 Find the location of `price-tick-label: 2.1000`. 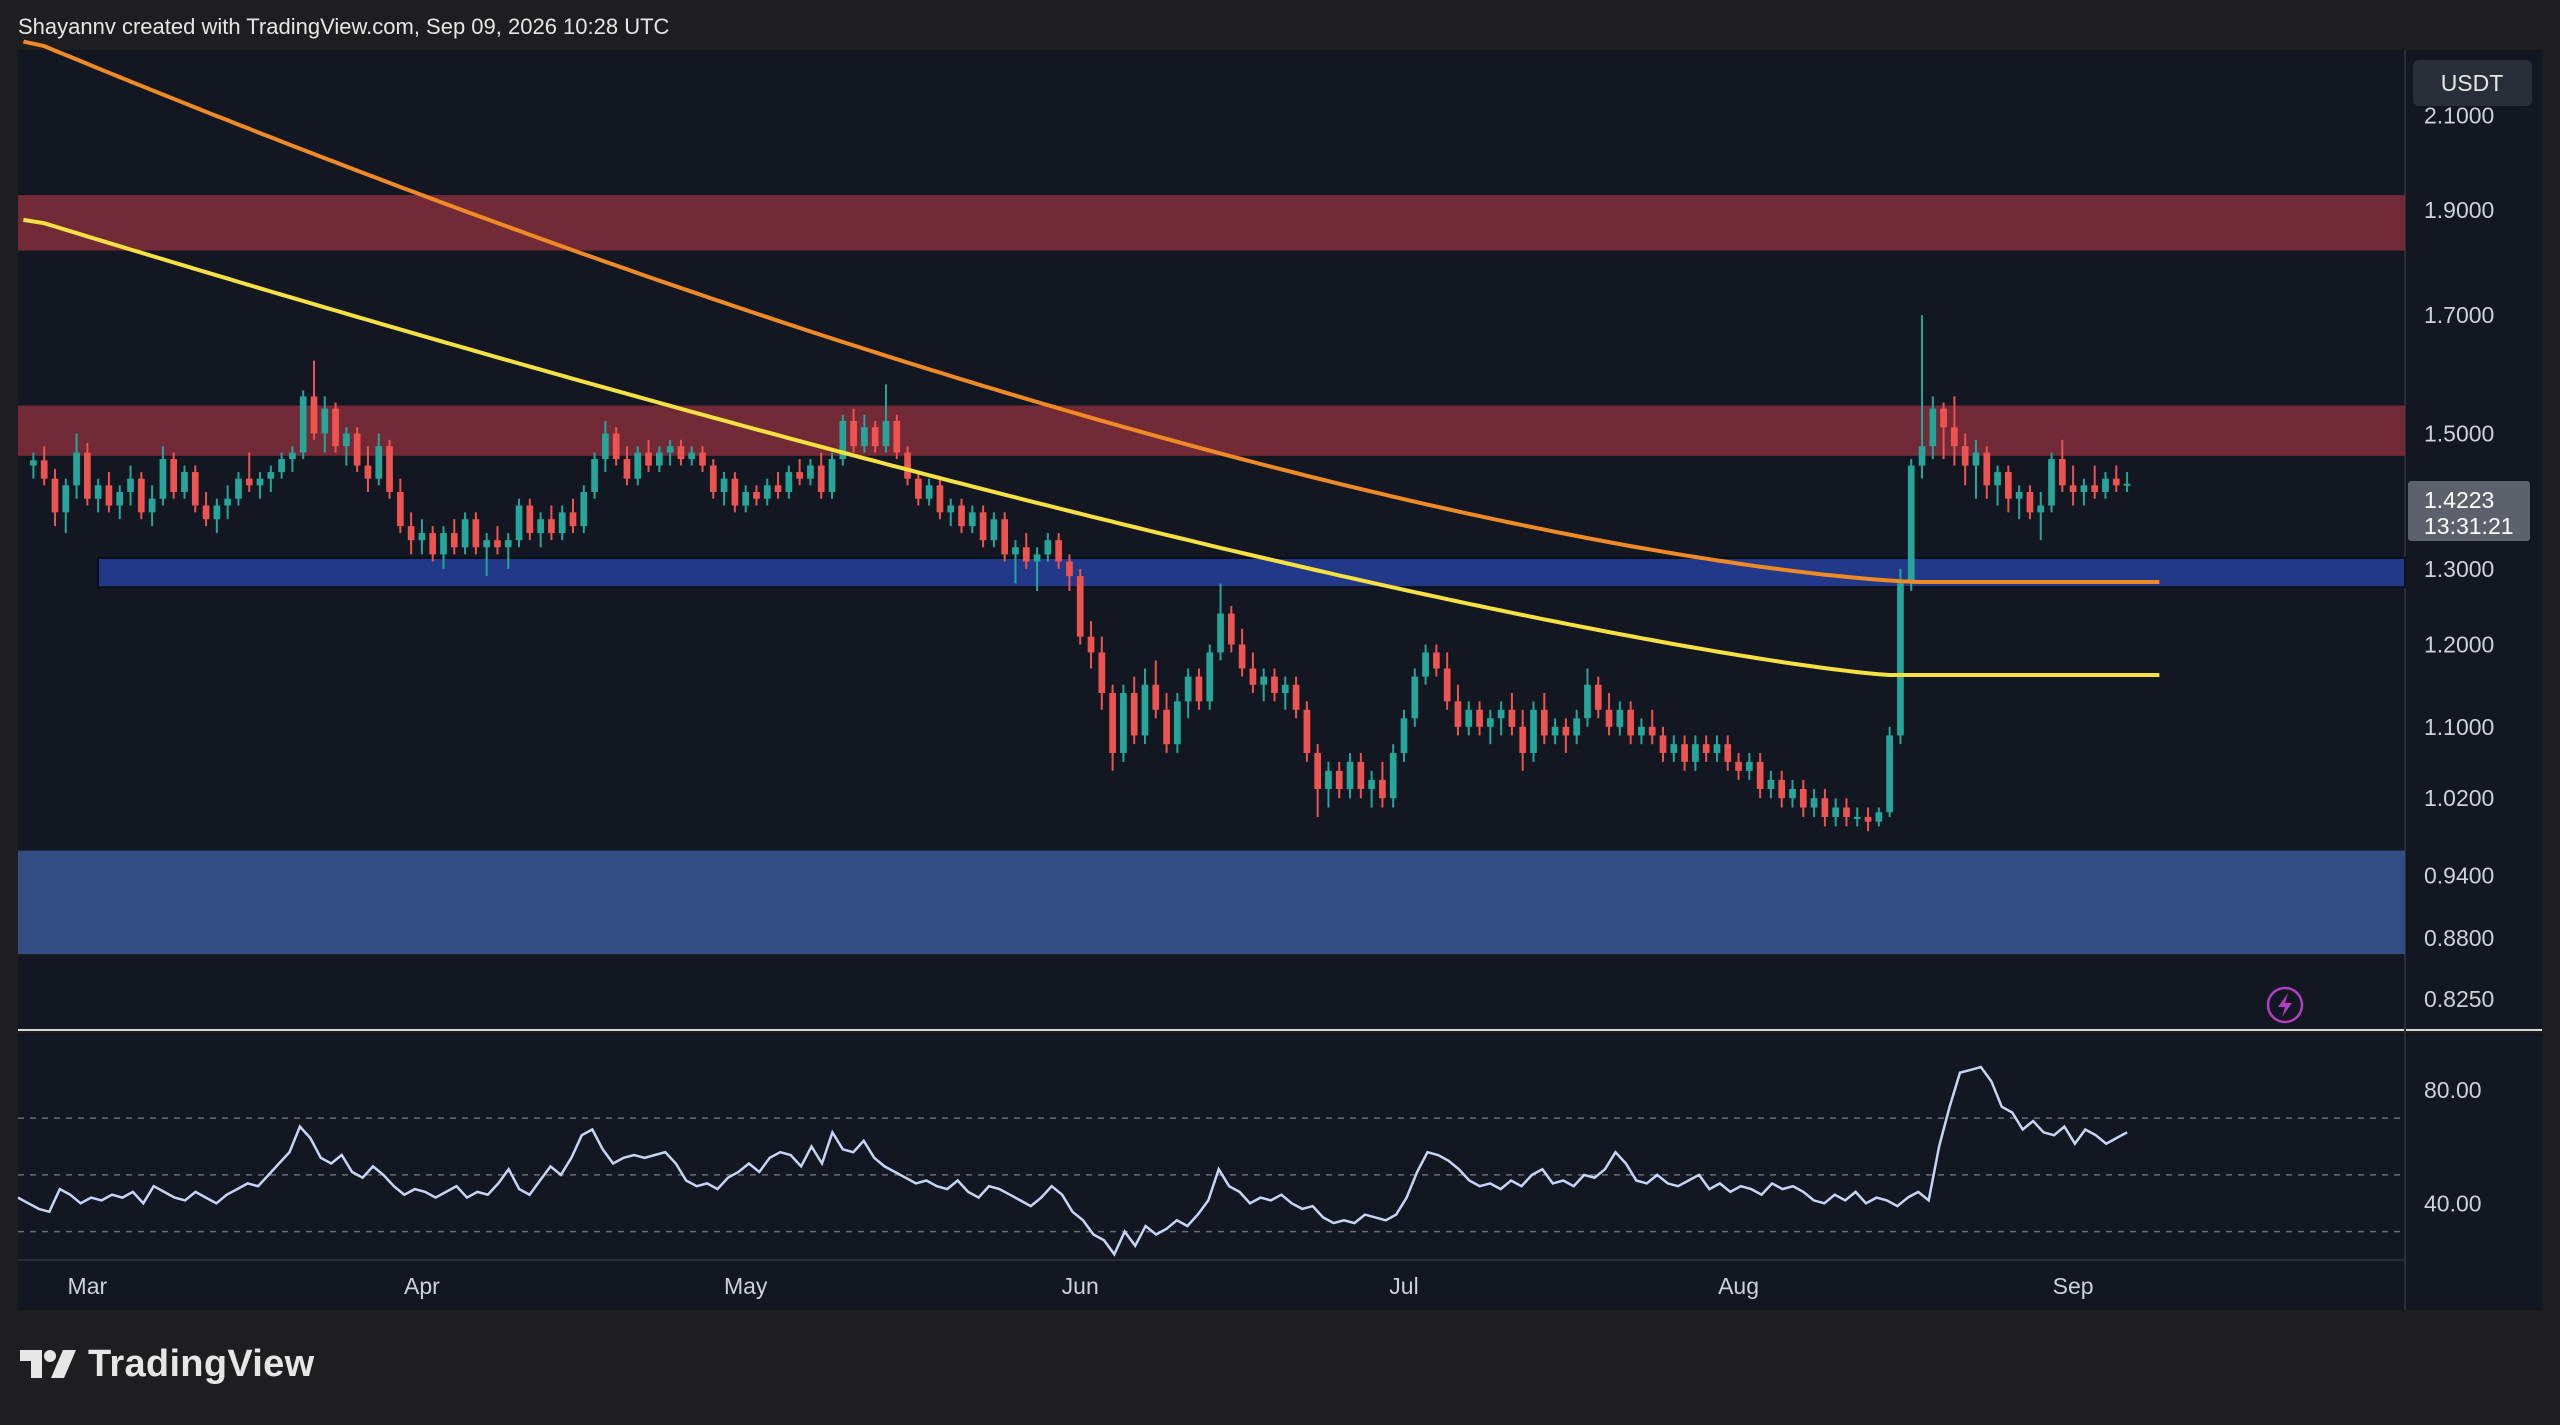

price-tick-label: 2.1000 is located at coordinates (2459, 115).